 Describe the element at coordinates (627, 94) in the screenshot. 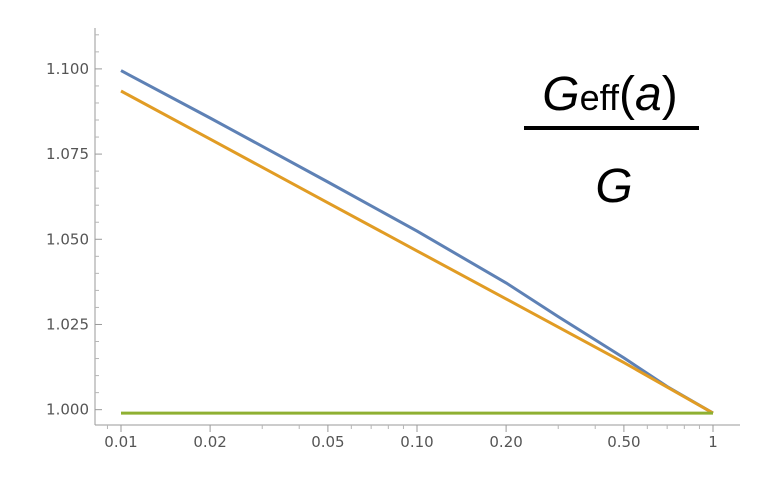

I see `annotation-numerator-open: (` at that location.